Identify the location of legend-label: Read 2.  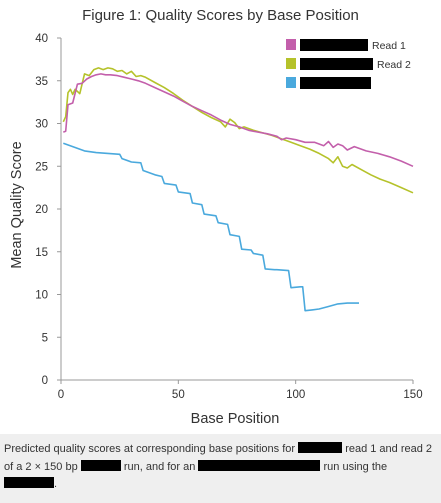
(394, 65).